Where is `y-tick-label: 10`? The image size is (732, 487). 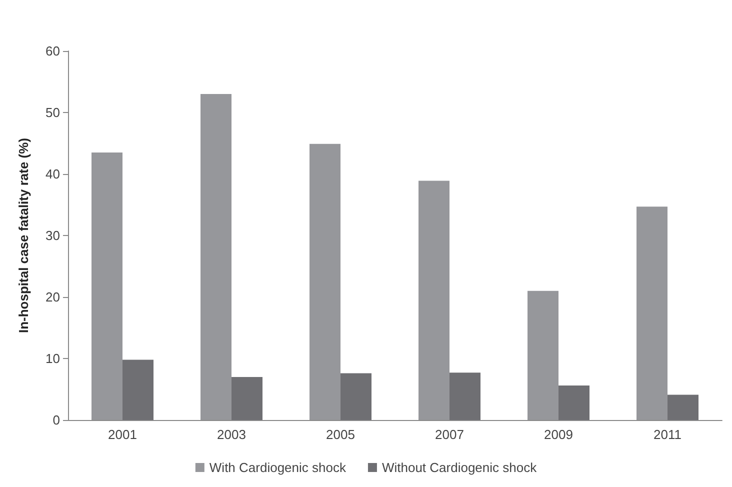 y-tick-label: 10 is located at coordinates (53, 358).